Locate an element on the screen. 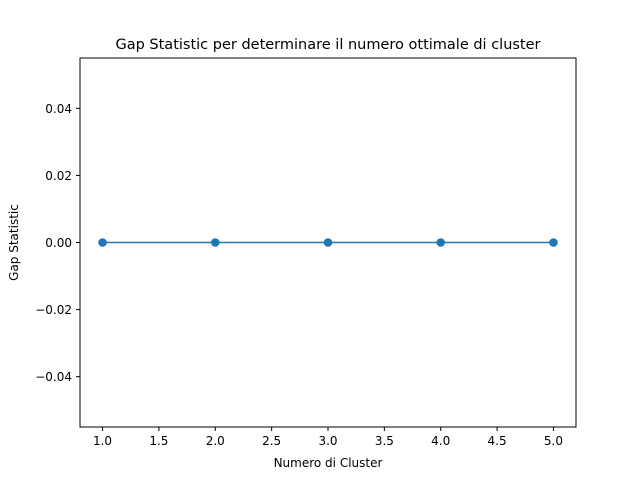  plot-area is located at coordinates (328, 242).